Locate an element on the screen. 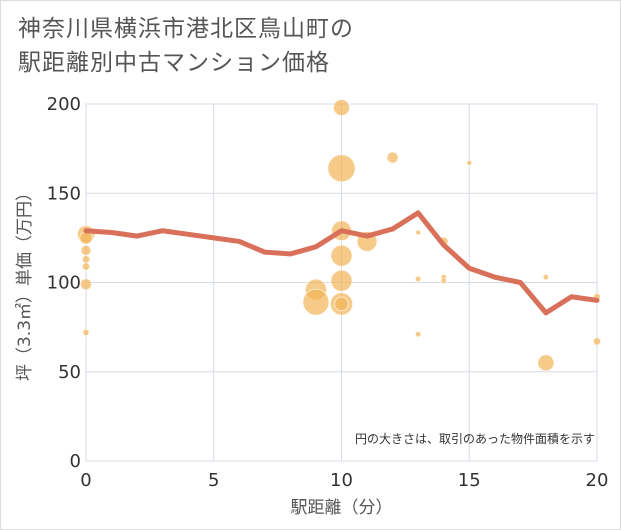  y-tick-label: 200 is located at coordinates (64, 104).